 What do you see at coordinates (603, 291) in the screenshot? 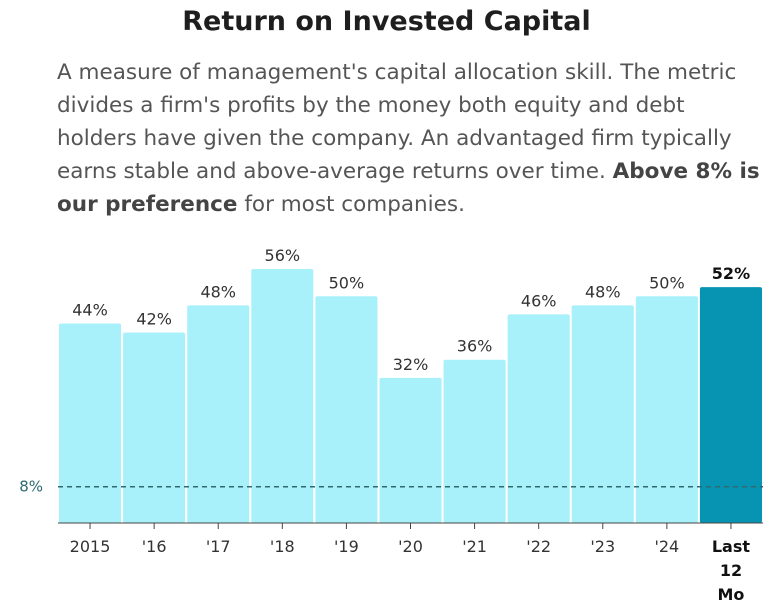
I see `value-label-8: 48%` at bounding box center [603, 291].